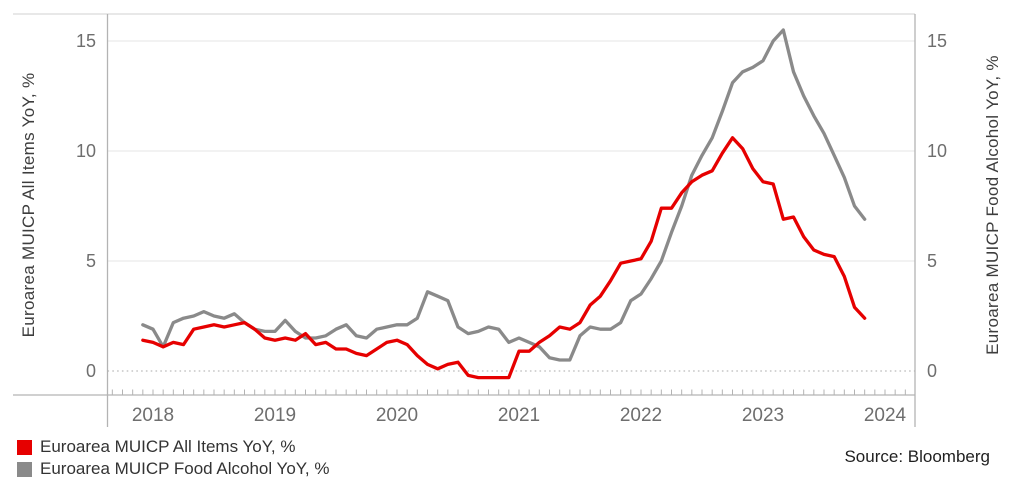 This screenshot has width=1022, height=497. What do you see at coordinates (992, 205) in the screenshot?
I see `right-axis-title: Euroarea MUICP Food Alcohol YoY, %` at bounding box center [992, 205].